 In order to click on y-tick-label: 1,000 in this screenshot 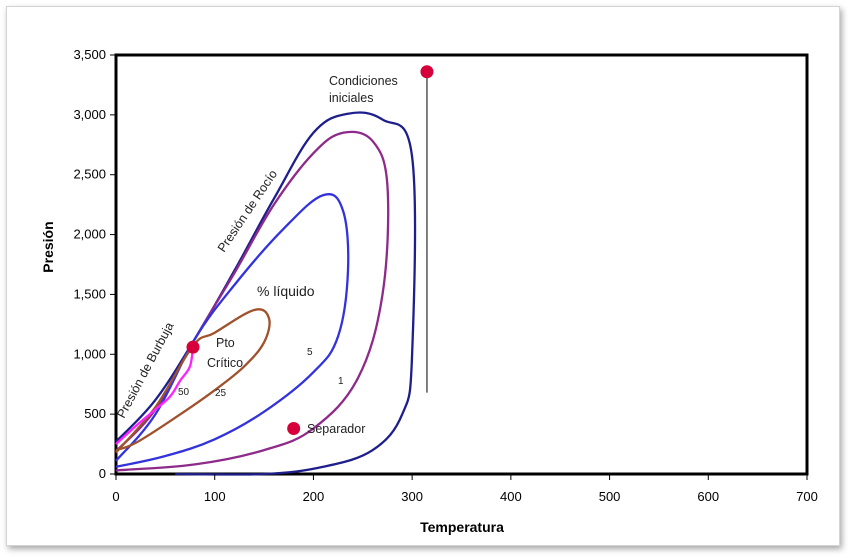, I will do `click(89, 353)`.